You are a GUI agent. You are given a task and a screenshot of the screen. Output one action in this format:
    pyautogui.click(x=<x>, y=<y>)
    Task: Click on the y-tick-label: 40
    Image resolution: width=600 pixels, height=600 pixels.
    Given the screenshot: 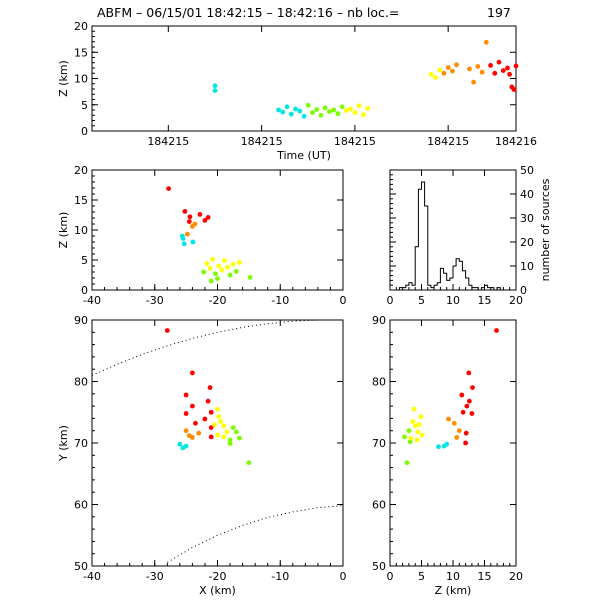 What is the action you would take?
    pyautogui.click(x=527, y=194)
    